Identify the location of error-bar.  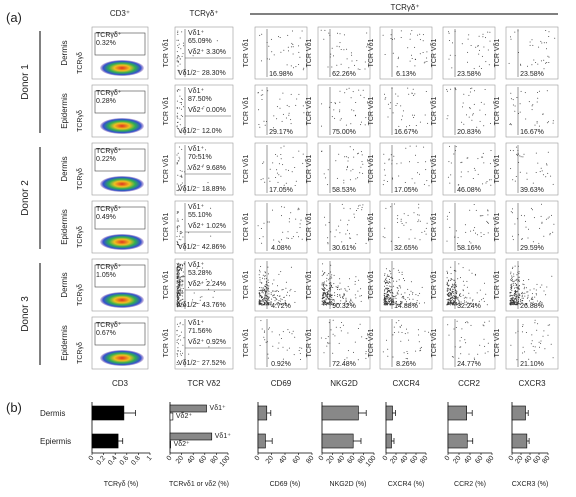
(393, 441).